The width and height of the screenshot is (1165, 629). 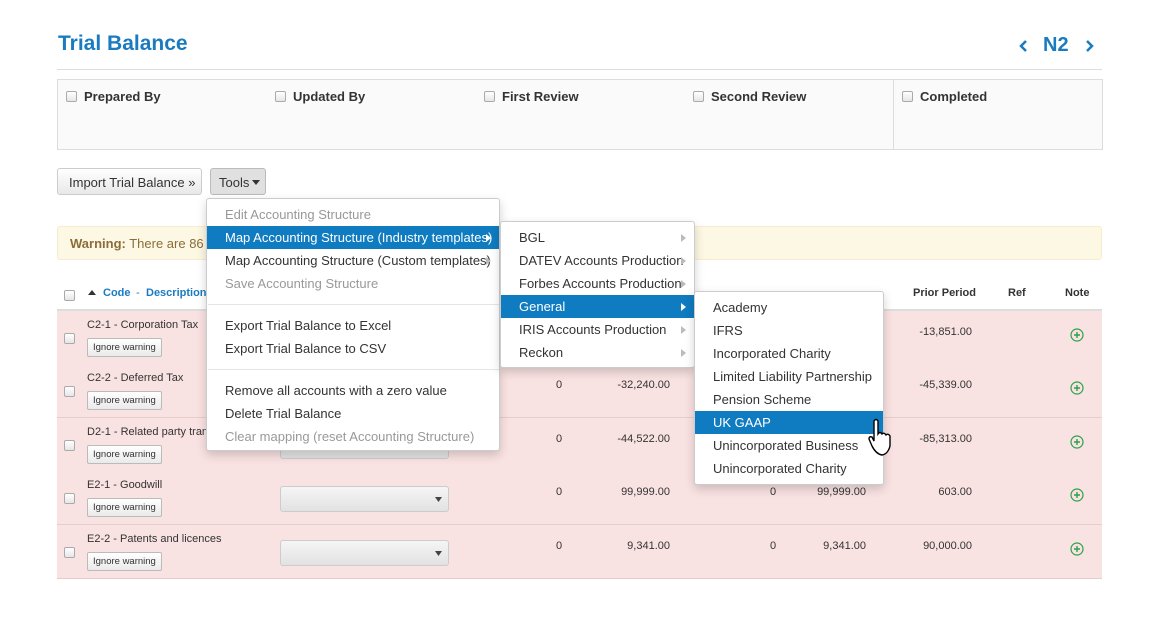 What do you see at coordinates (176, 293) in the screenshot?
I see `col-description: Description` at bounding box center [176, 293].